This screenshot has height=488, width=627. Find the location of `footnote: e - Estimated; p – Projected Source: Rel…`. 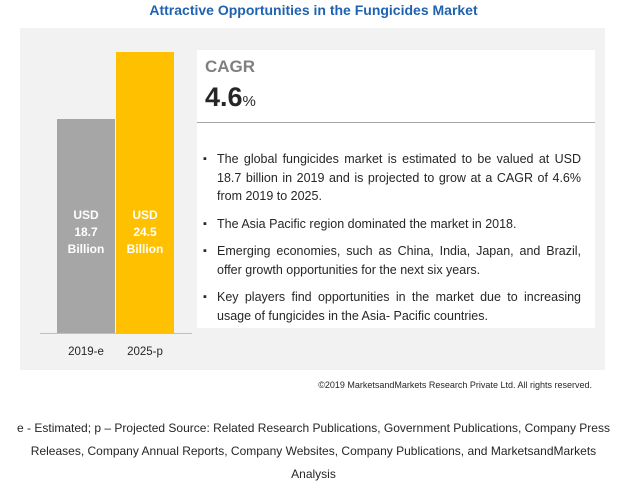

footnote: e - Estimated; p – Projected Source: Rel… is located at coordinates (313, 451).